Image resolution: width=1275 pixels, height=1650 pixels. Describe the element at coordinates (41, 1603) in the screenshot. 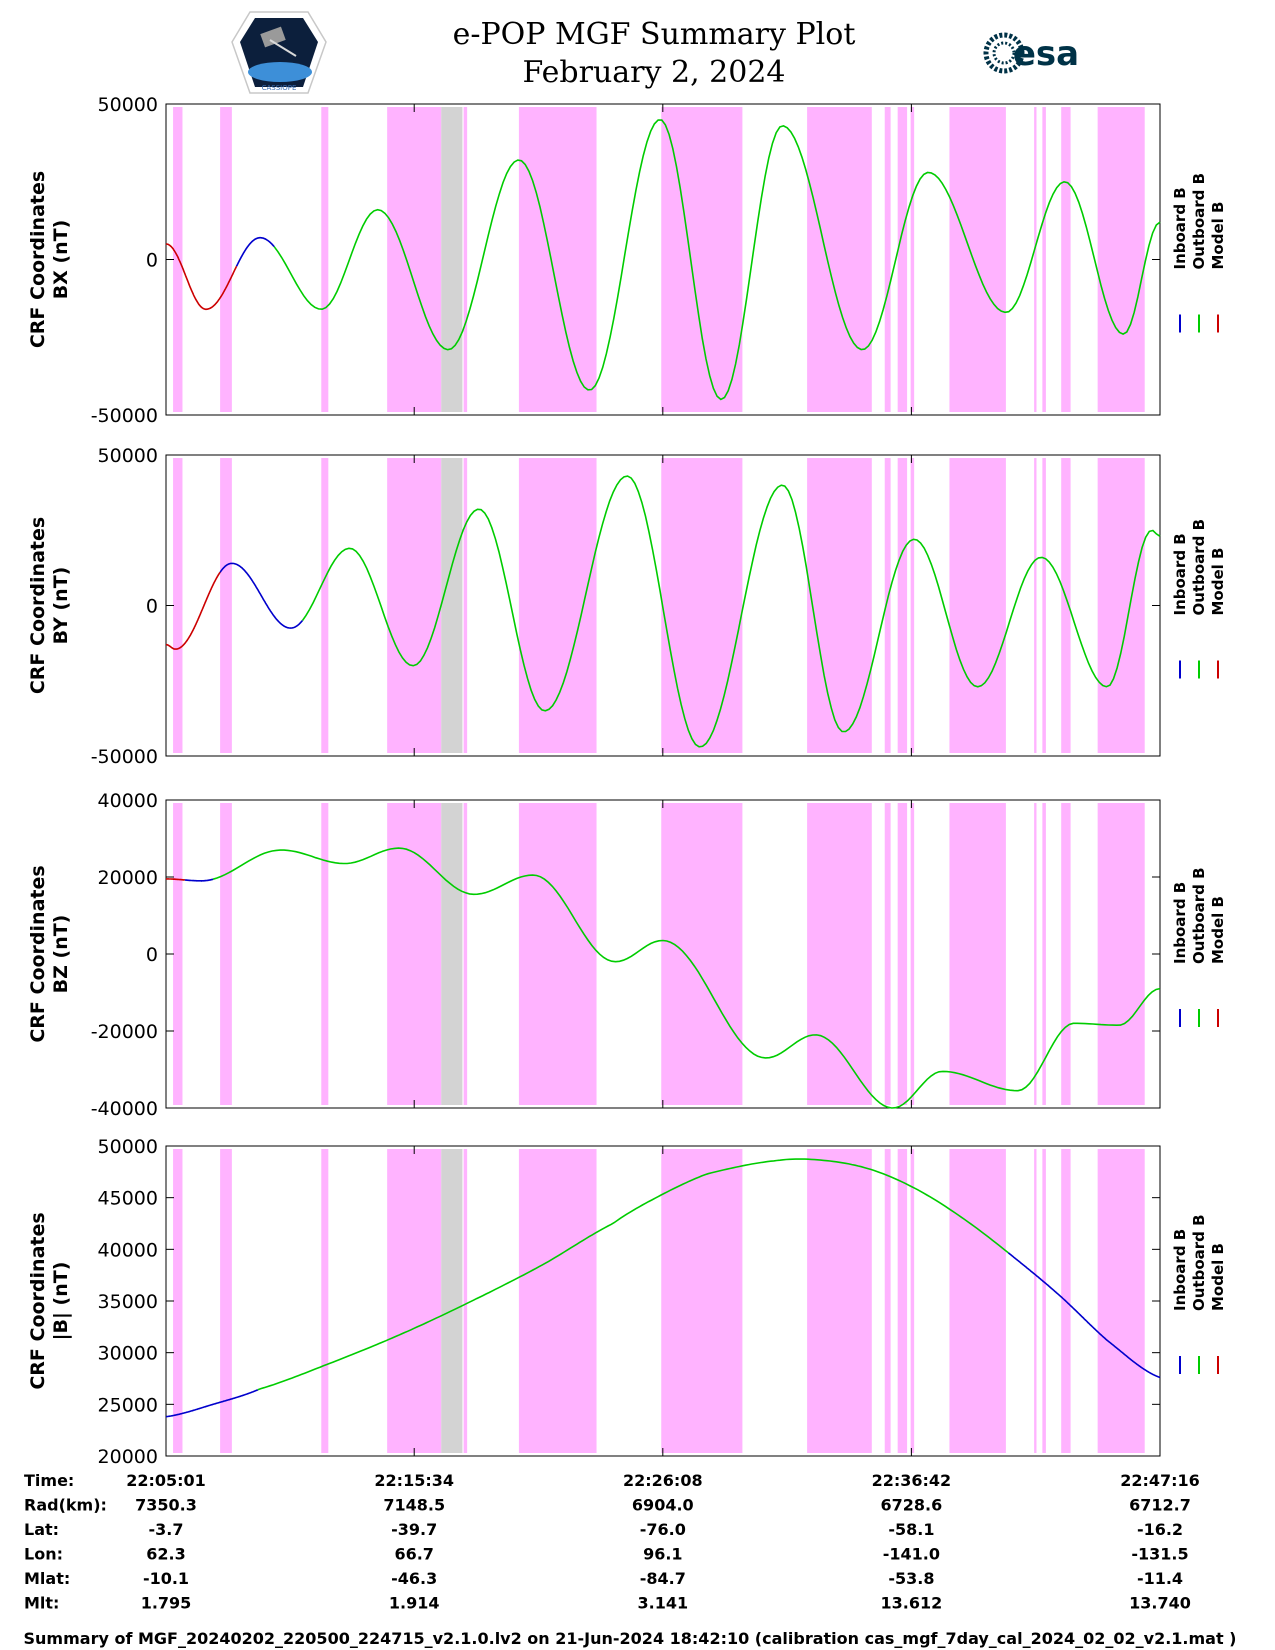

I see `ephemeris-row-label: Mlt:` at that location.